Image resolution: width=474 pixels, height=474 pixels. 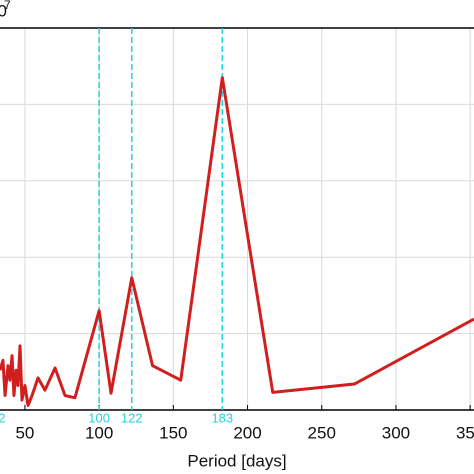 What do you see at coordinates (222, 417) in the screenshot?
I see `marker-label: 183` at bounding box center [222, 417].